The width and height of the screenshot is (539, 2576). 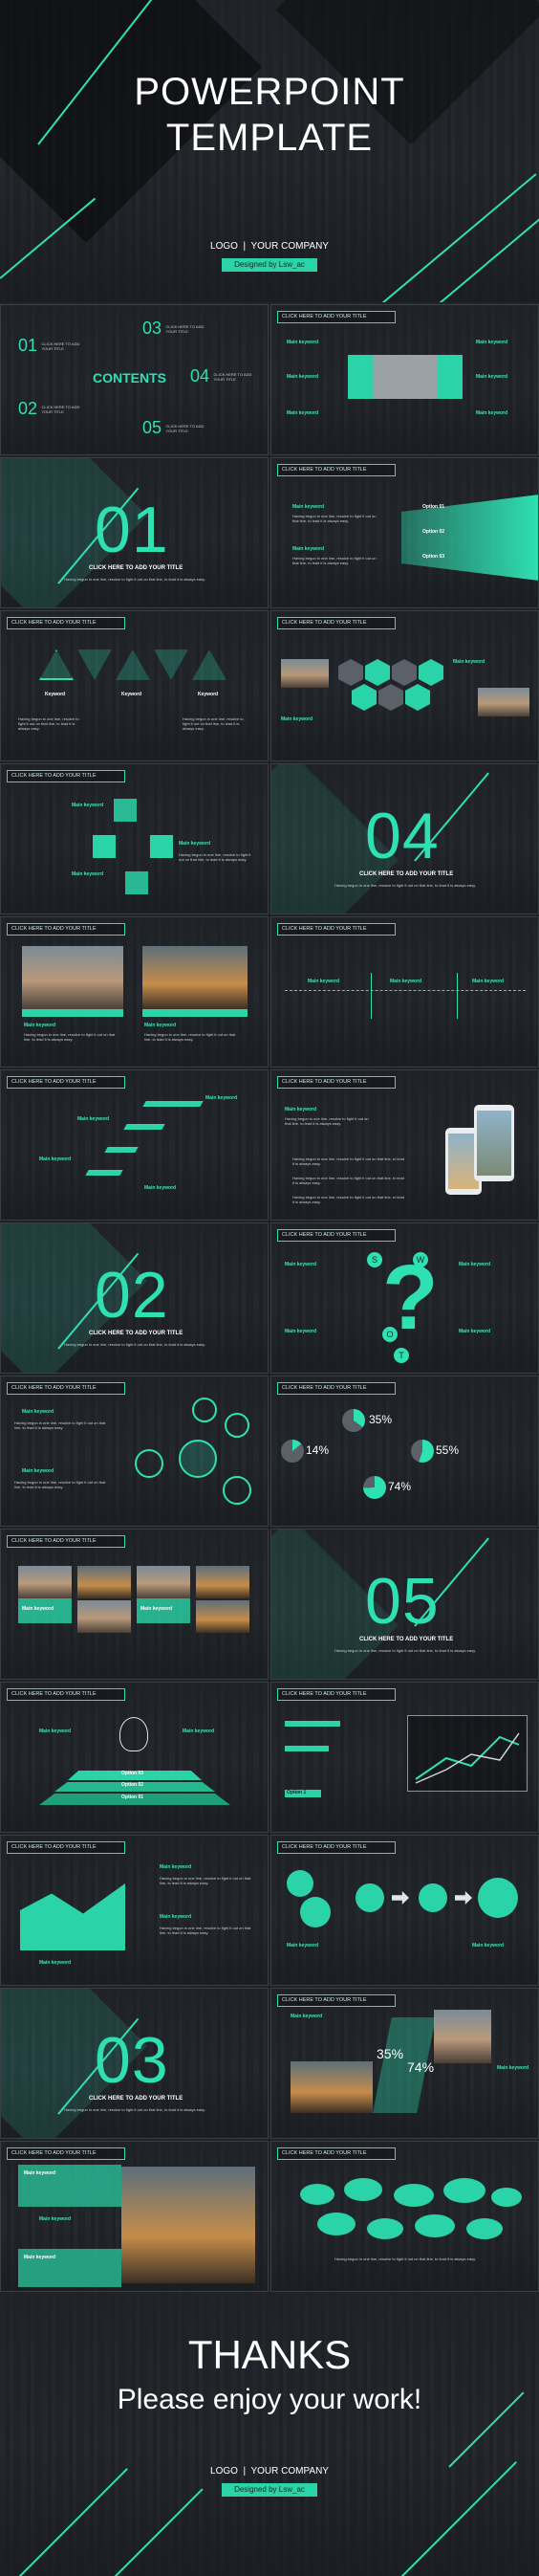 I want to click on contents-item-2: 02 CLICK HERE TO ADD YOUR TITLE, so click(x=50, y=409).